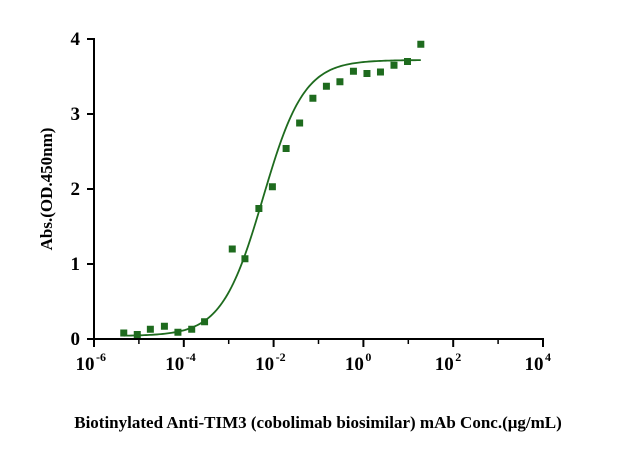  What do you see at coordinates (368, 357) in the screenshot?
I see `x-tick-exponent: 0` at bounding box center [368, 357].